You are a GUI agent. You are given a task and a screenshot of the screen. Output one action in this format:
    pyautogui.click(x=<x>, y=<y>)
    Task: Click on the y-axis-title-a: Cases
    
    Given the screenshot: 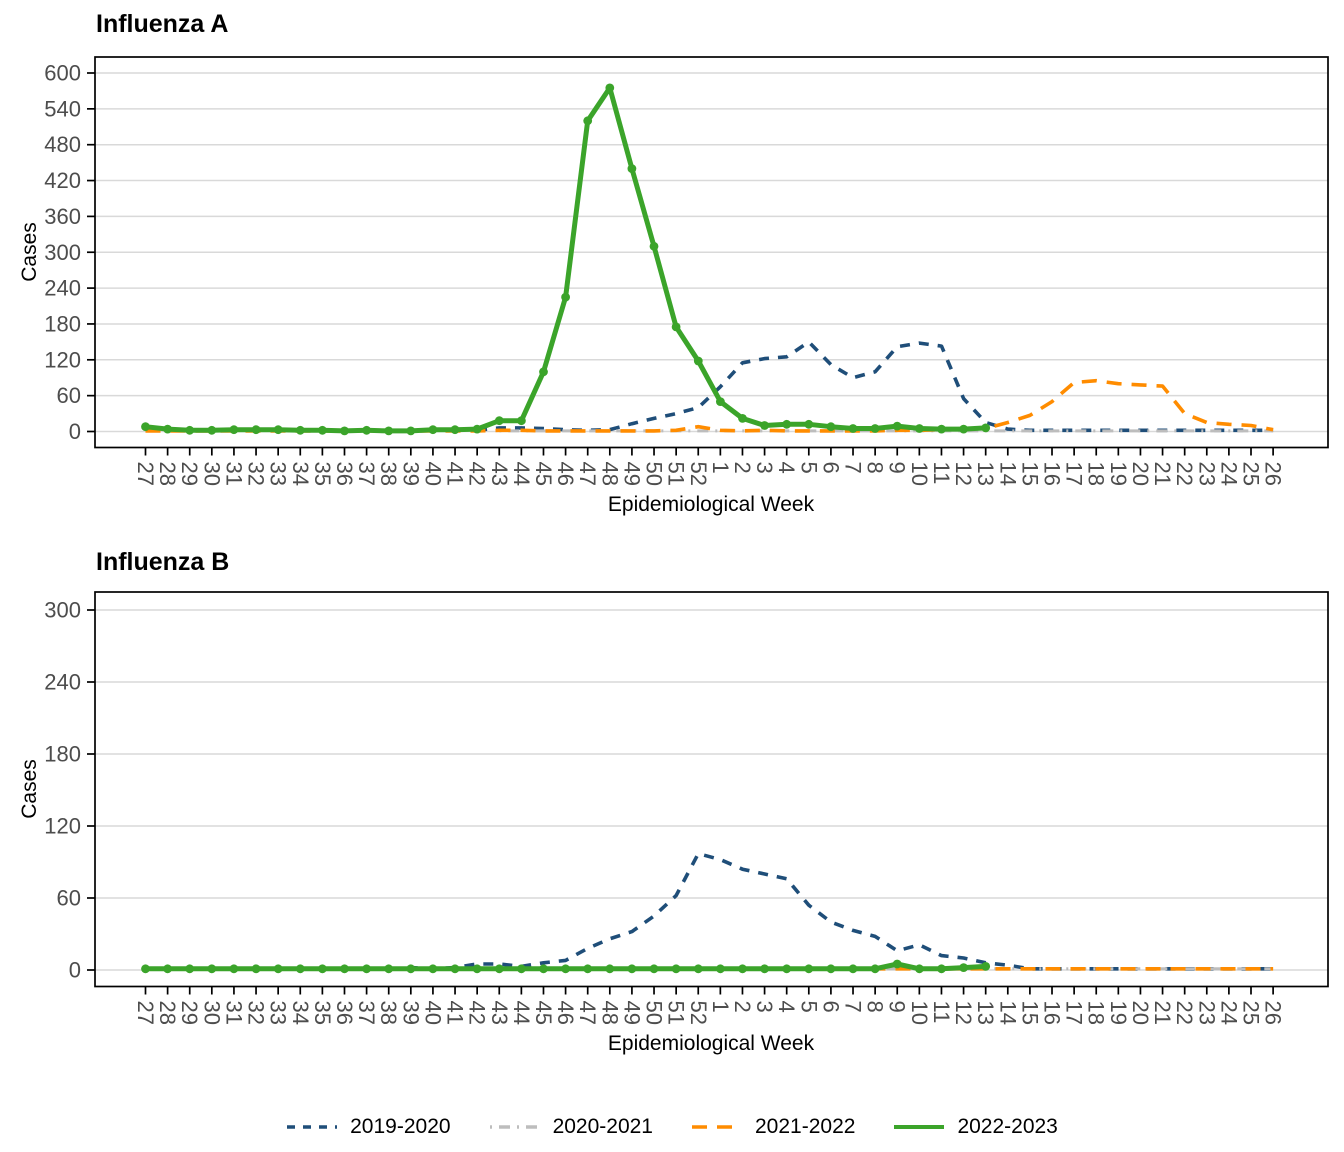 What is the action you would take?
    pyautogui.click(x=29, y=252)
    